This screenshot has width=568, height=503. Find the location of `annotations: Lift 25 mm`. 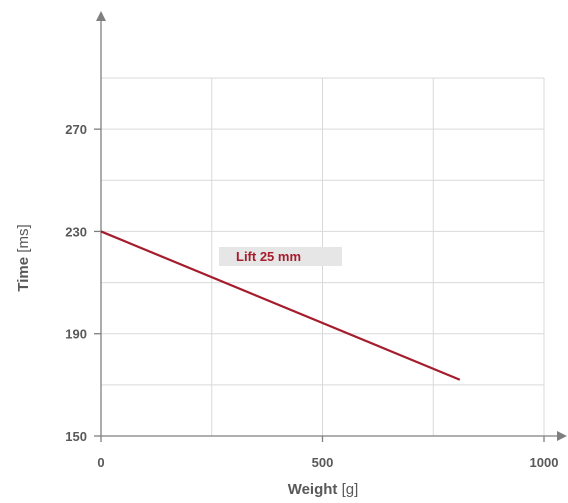

annotations: Lift 25 mm is located at coordinates (280, 256).